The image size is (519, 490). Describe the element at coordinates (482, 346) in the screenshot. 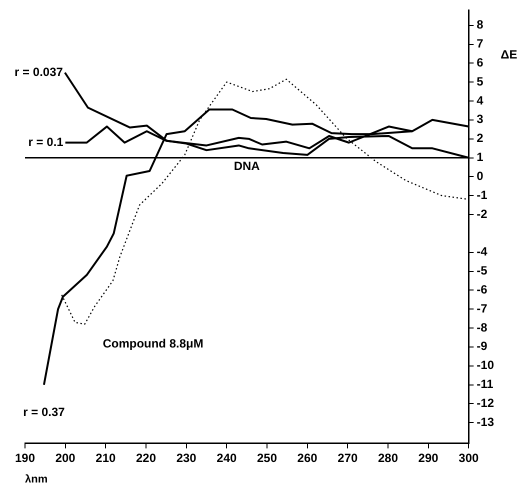

I see `y-tick-label: -9` at that location.